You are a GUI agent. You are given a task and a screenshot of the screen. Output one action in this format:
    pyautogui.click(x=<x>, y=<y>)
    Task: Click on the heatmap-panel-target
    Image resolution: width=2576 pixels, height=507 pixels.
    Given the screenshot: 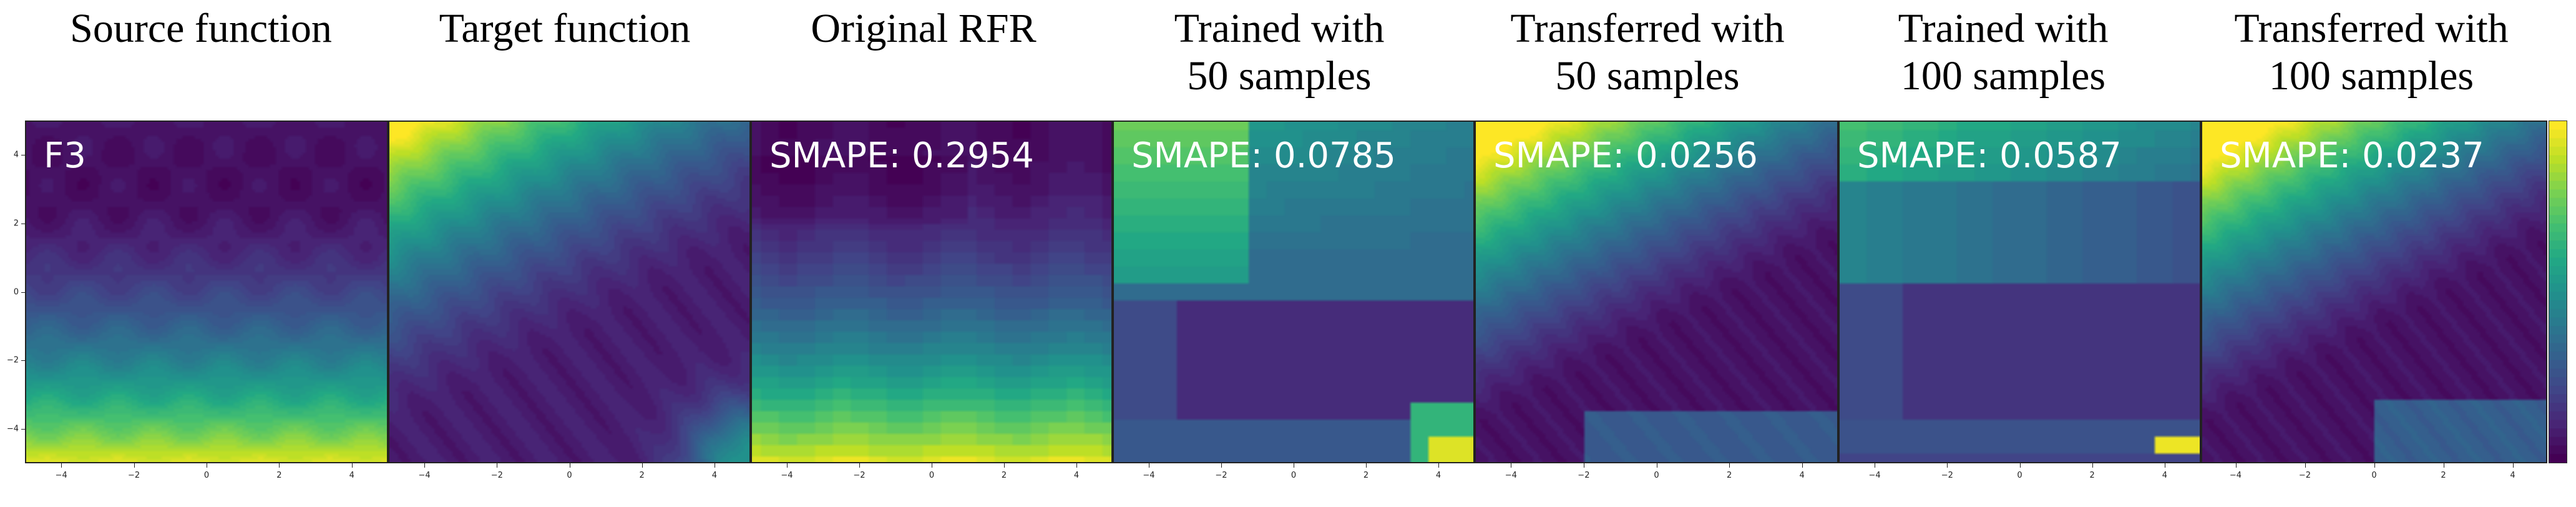 What is the action you would take?
    pyautogui.click(x=569, y=292)
    